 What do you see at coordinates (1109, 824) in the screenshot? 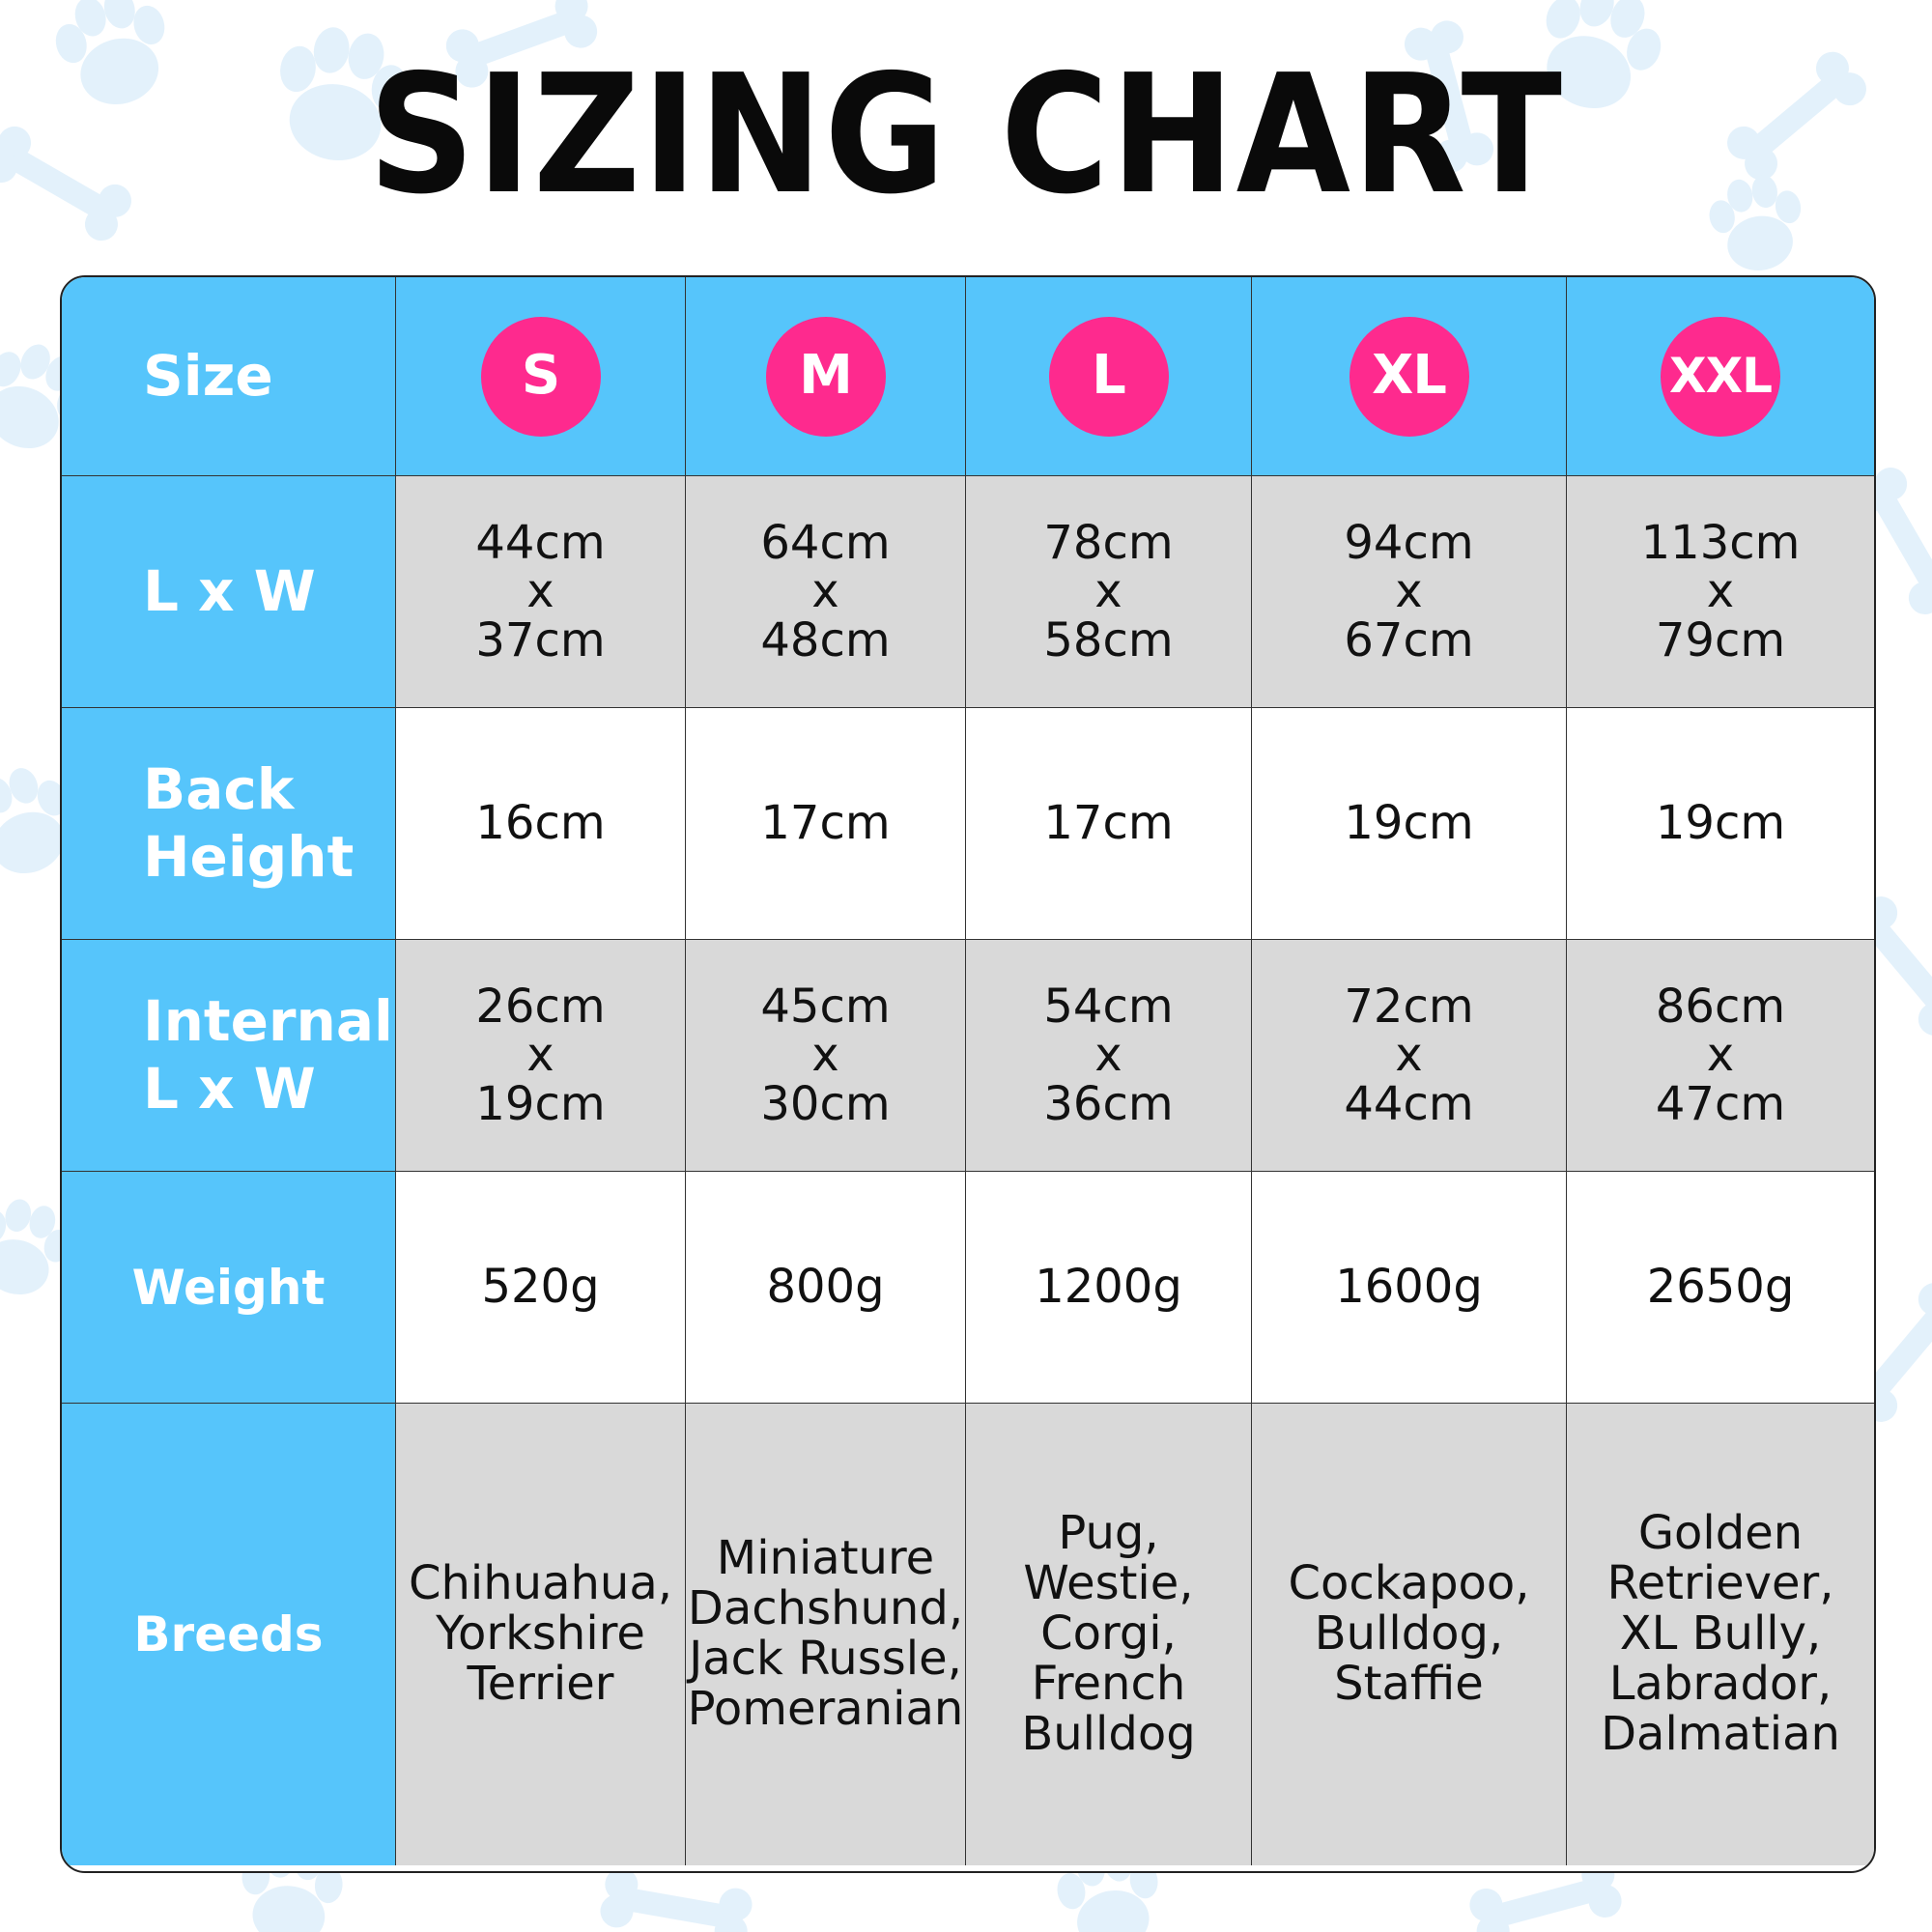
I see `back-height-cell-l: 17cm` at bounding box center [1109, 824].